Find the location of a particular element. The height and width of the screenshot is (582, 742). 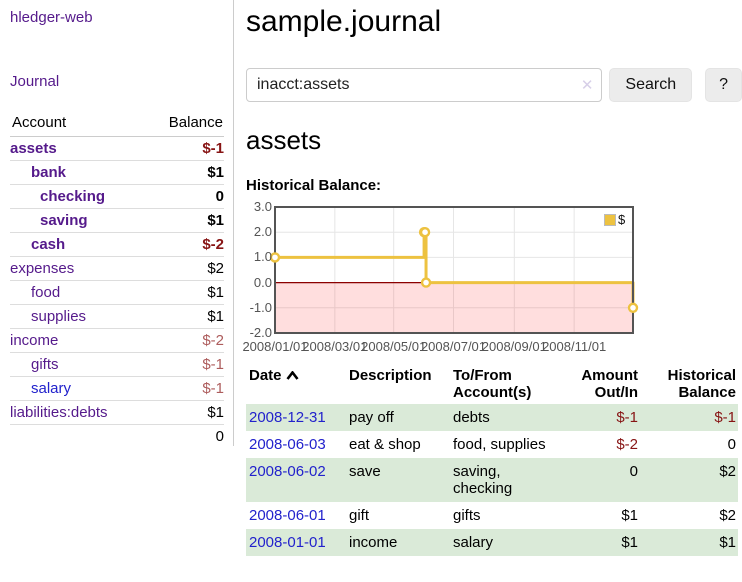

register-header-amount: Amount Out/In is located at coordinates (609, 384).